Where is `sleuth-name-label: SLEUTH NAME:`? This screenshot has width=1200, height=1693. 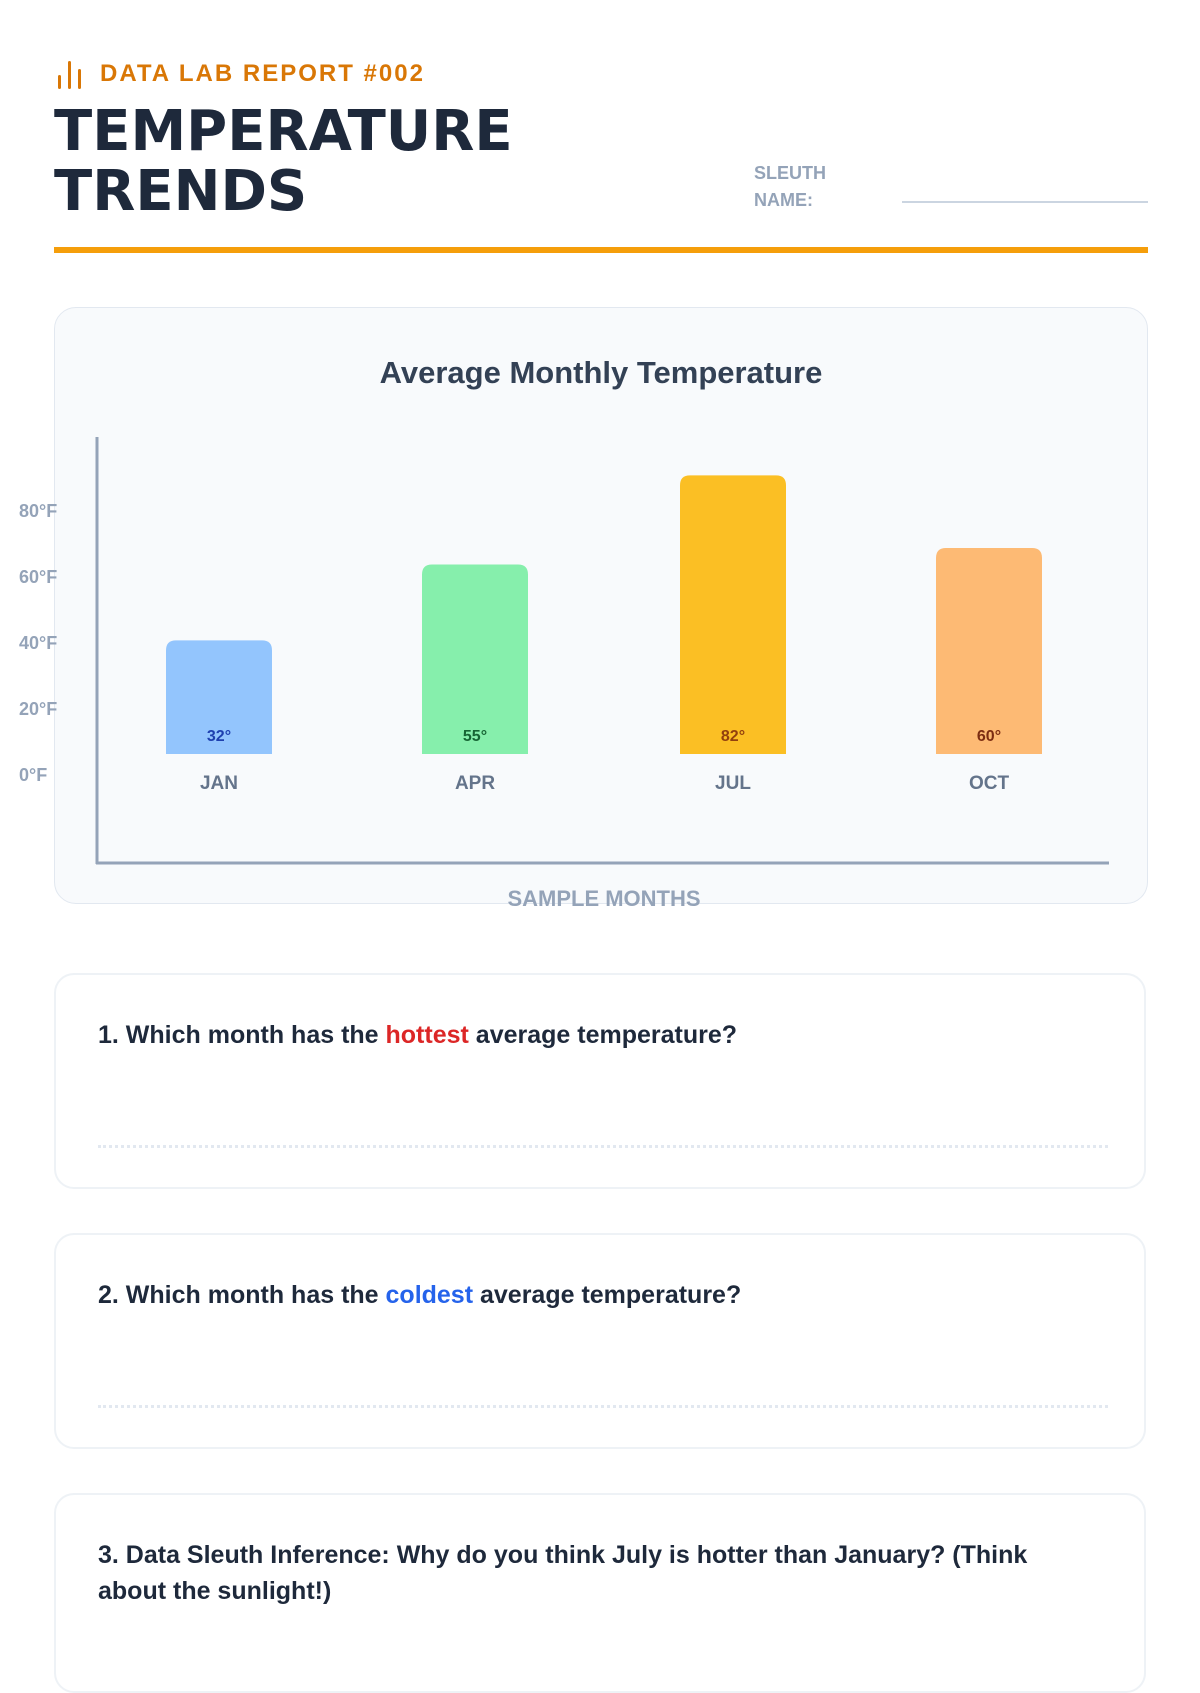
sleuth-name-label: SLEUTH NAME: is located at coordinates (809, 187).